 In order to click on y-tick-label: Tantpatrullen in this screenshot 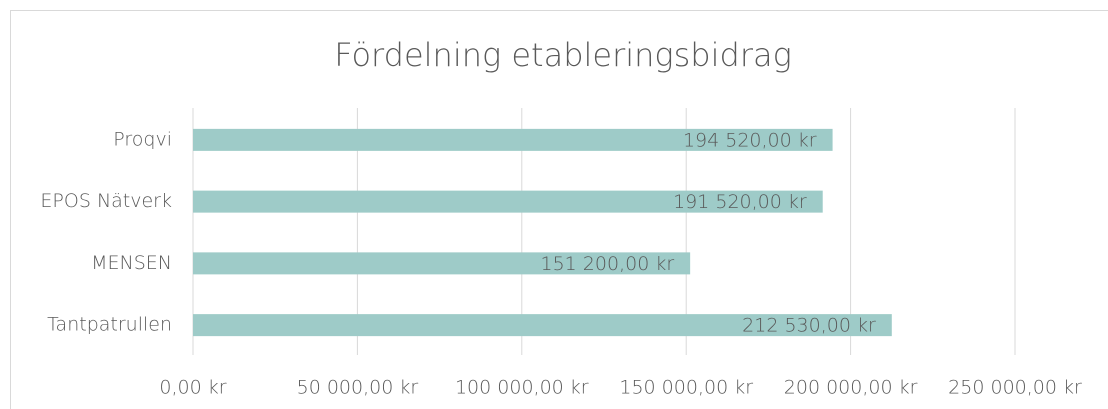, I will do `click(109, 325)`.